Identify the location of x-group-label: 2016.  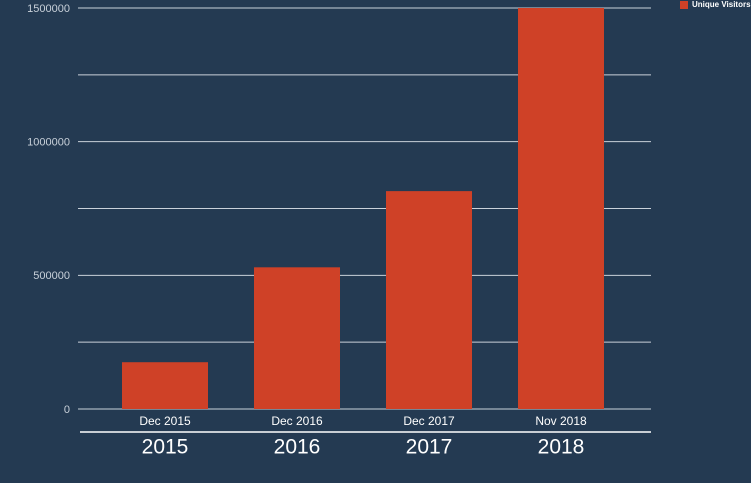
(297, 447).